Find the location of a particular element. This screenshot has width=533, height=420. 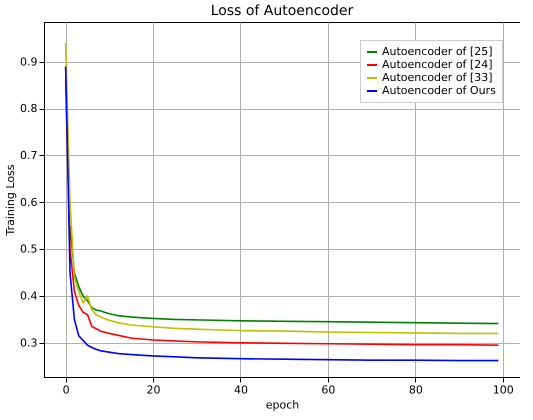

y-tick-label: 0.5 is located at coordinates (29, 249).